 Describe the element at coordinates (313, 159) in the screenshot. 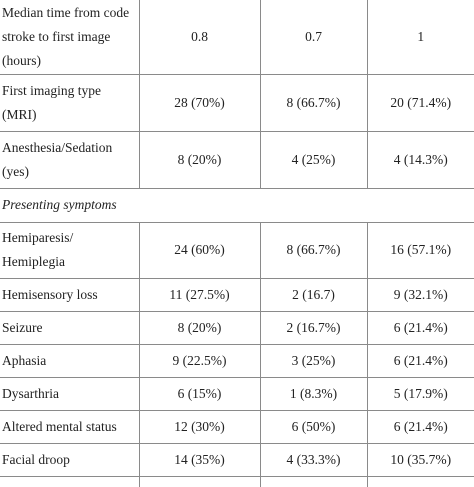

I see `value-cell: 4 (25%)` at that location.